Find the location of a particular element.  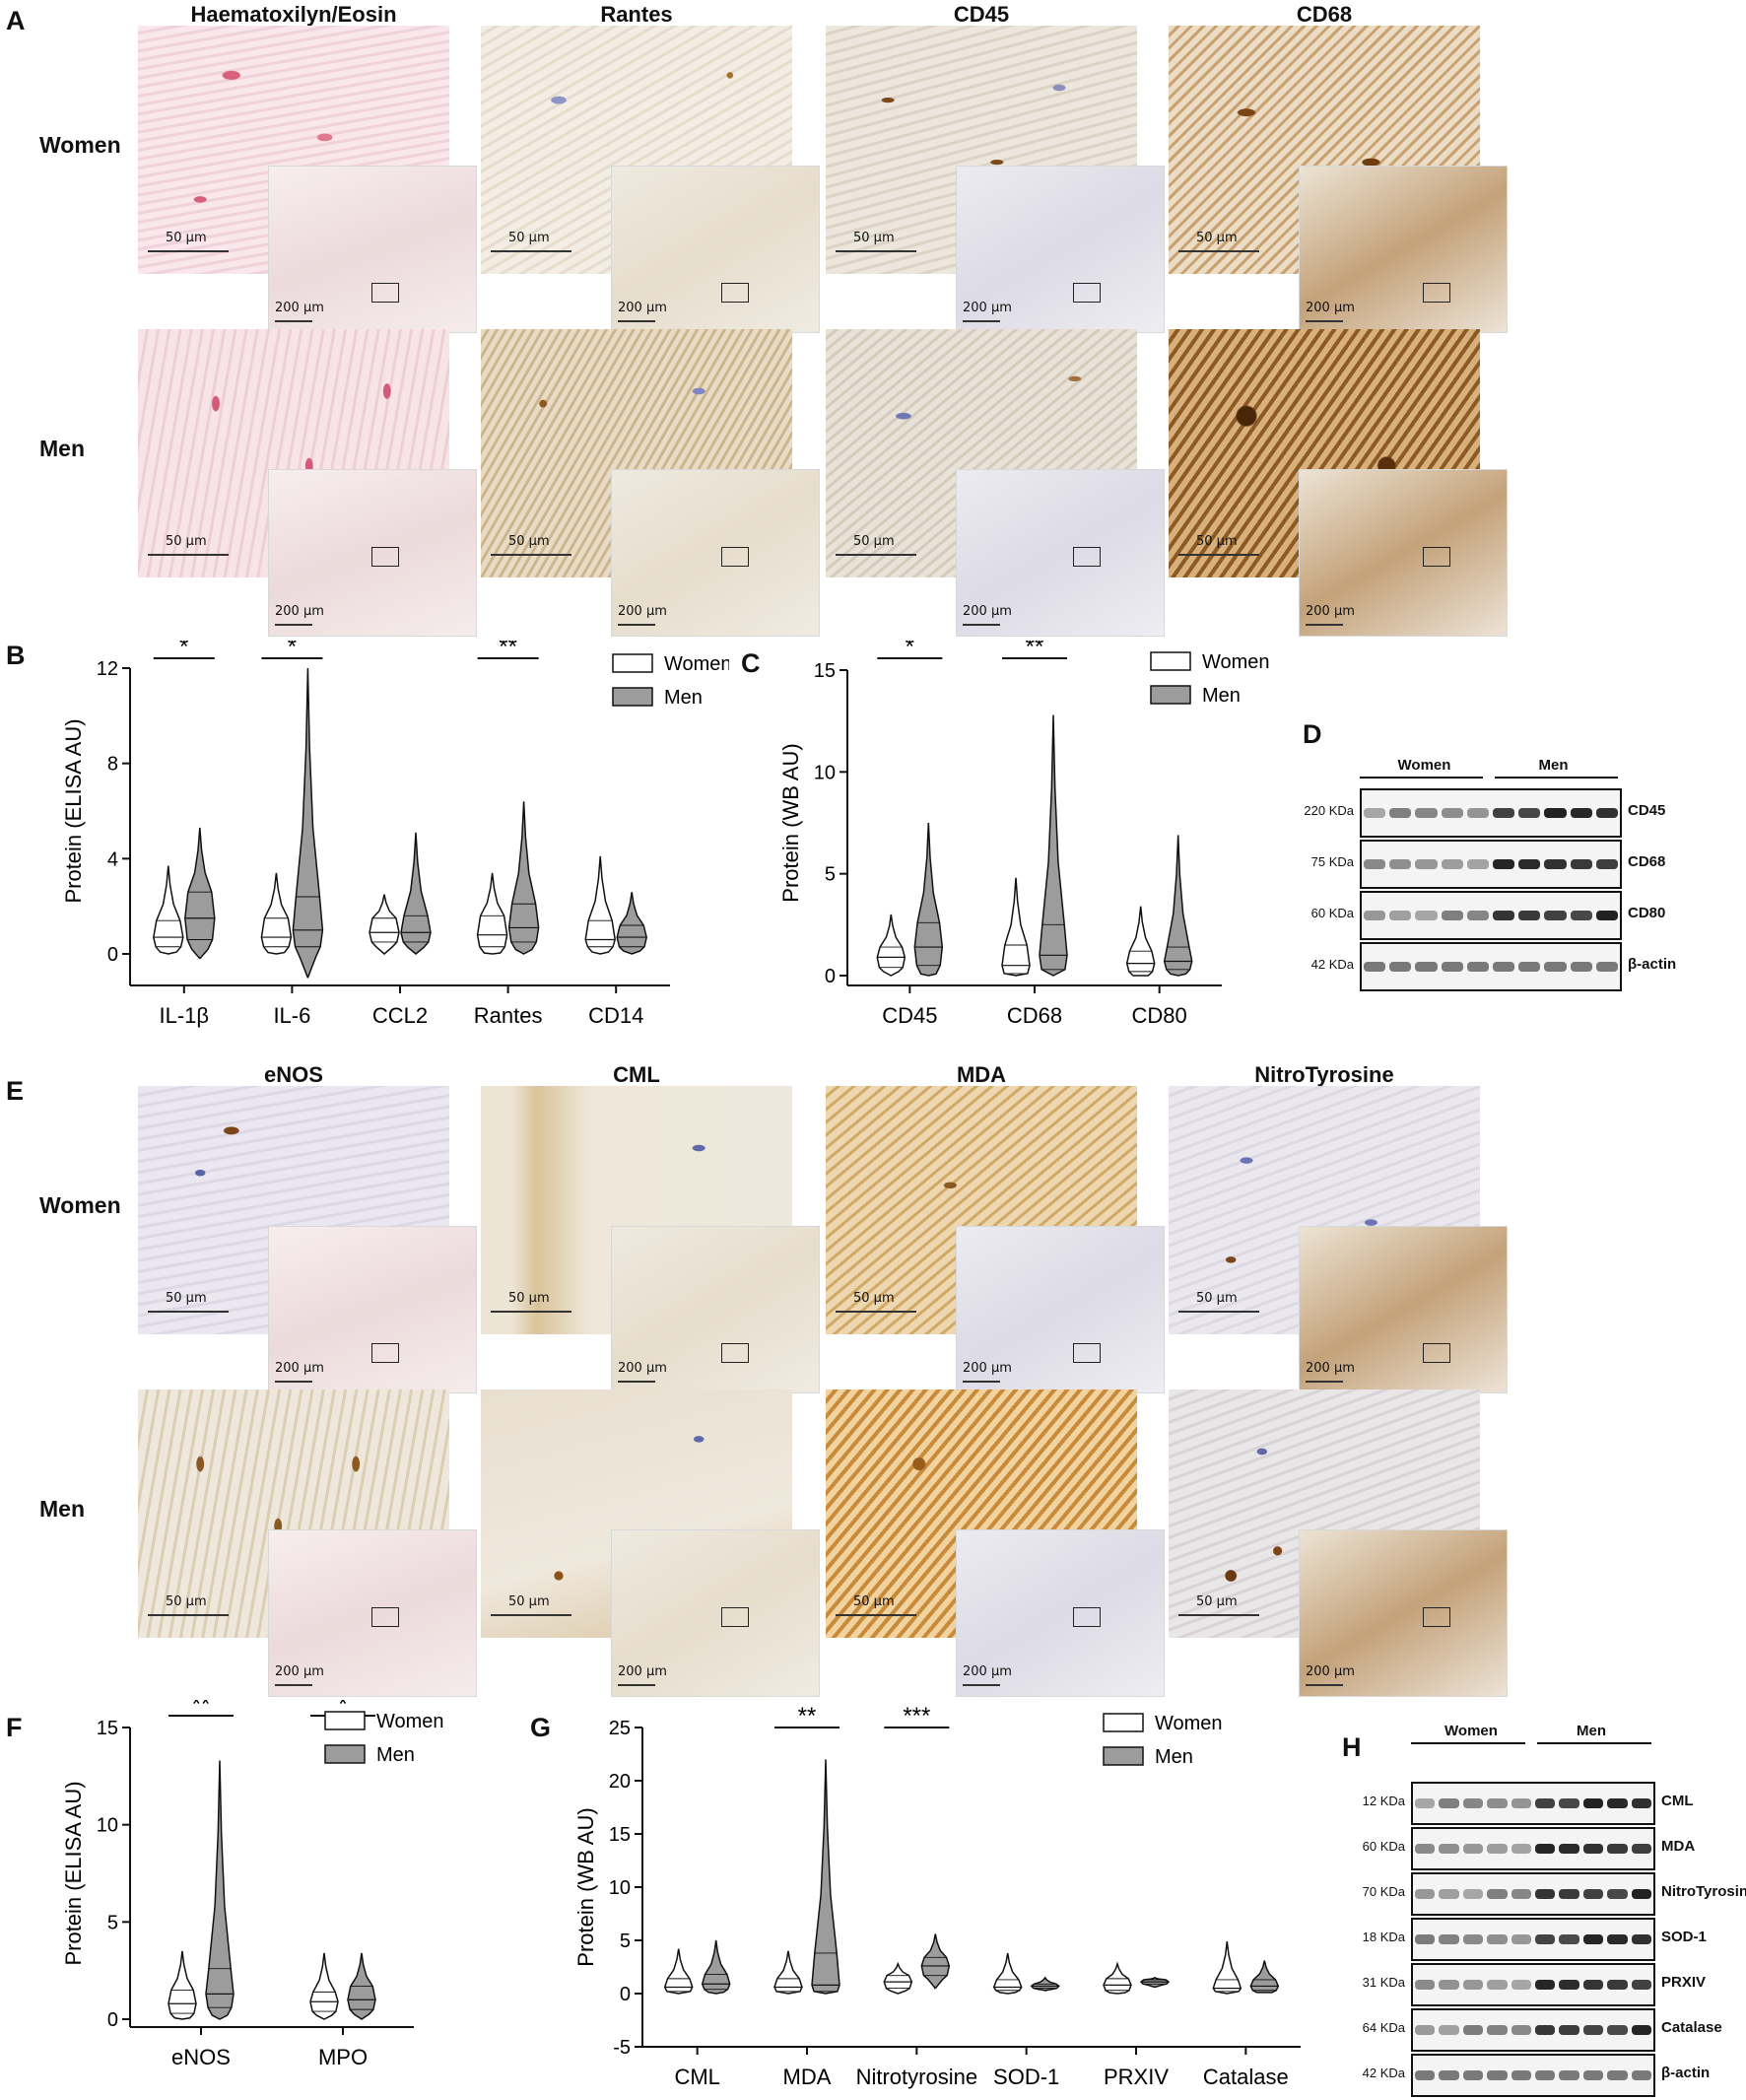

histology-e-column-title: MDA is located at coordinates (981, 1074).